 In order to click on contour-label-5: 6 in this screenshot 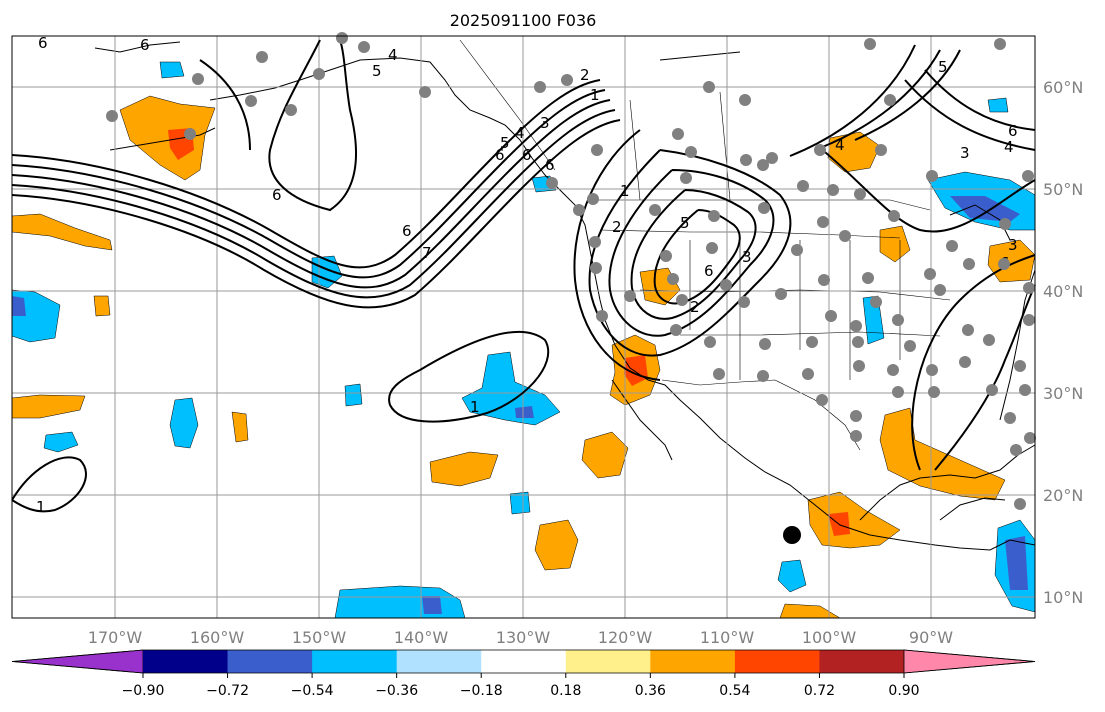, I will do `click(277, 195)`.